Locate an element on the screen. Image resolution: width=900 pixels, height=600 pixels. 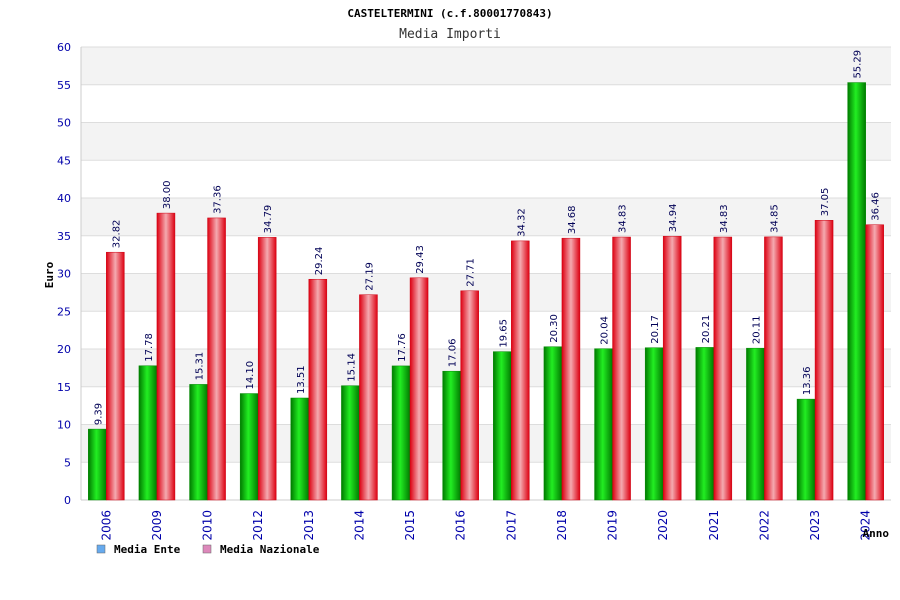
y-tick-label: 20 is located at coordinates (64, 349).